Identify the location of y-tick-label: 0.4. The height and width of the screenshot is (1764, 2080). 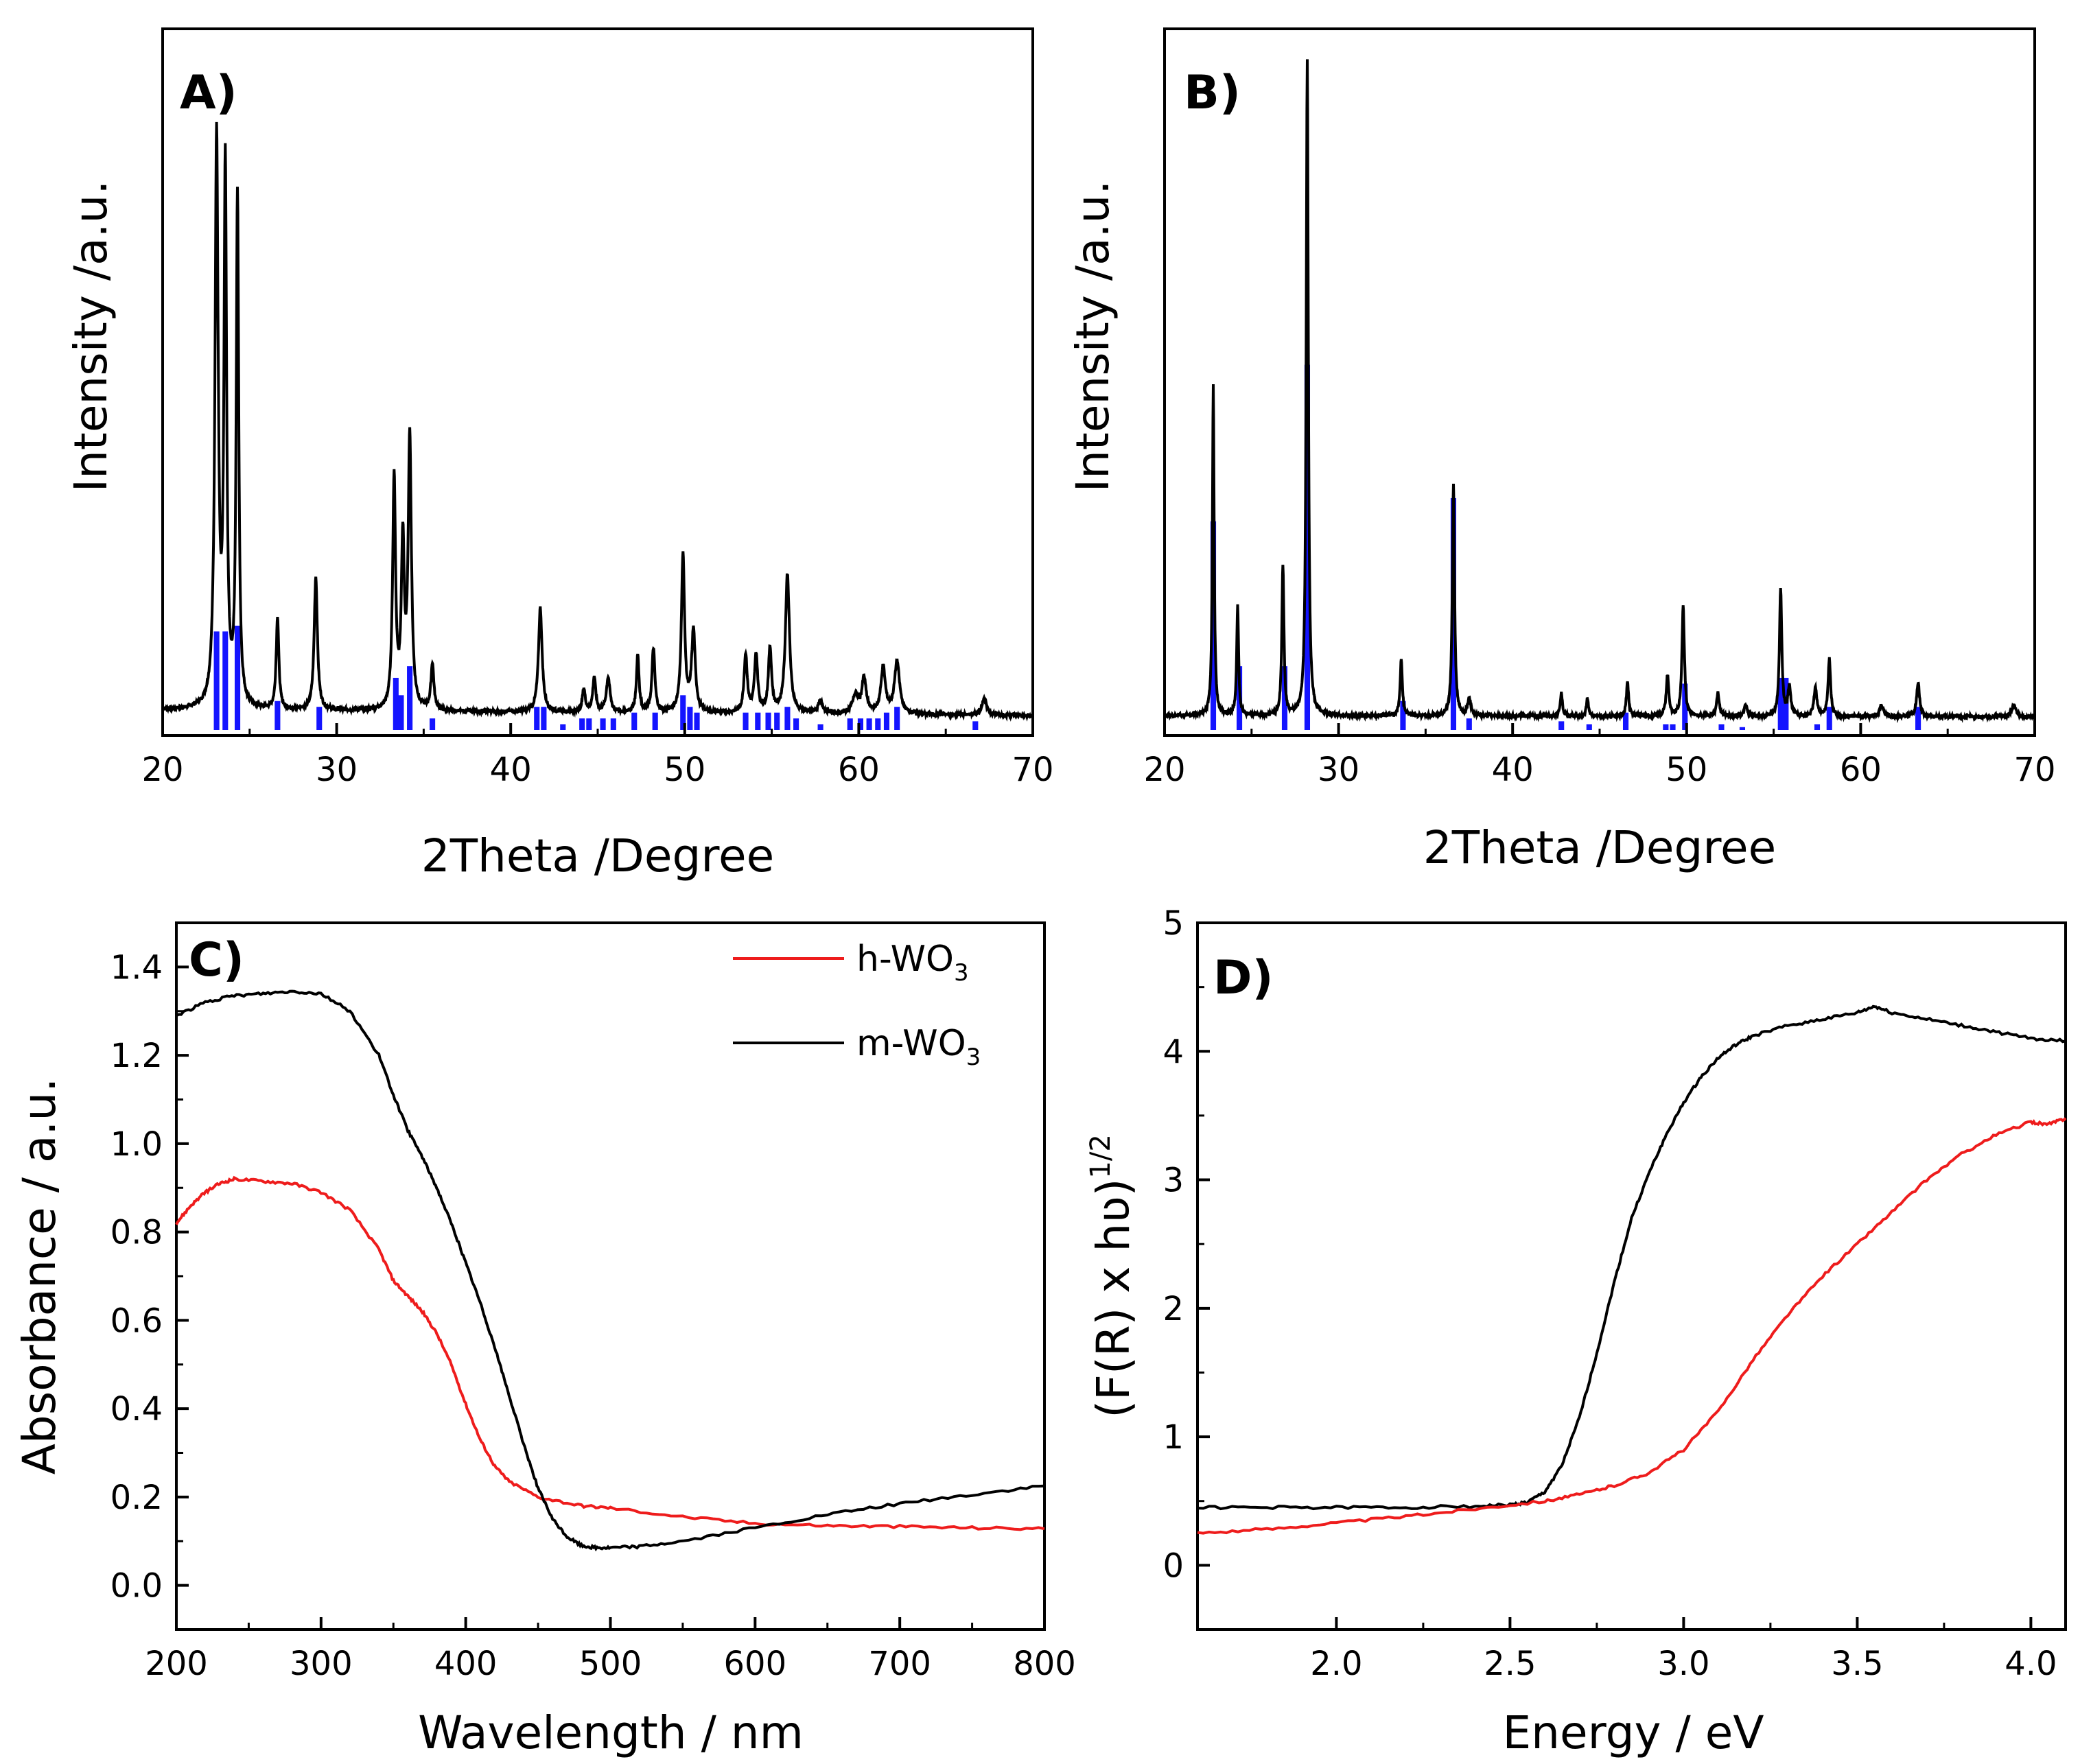
(136, 1409).